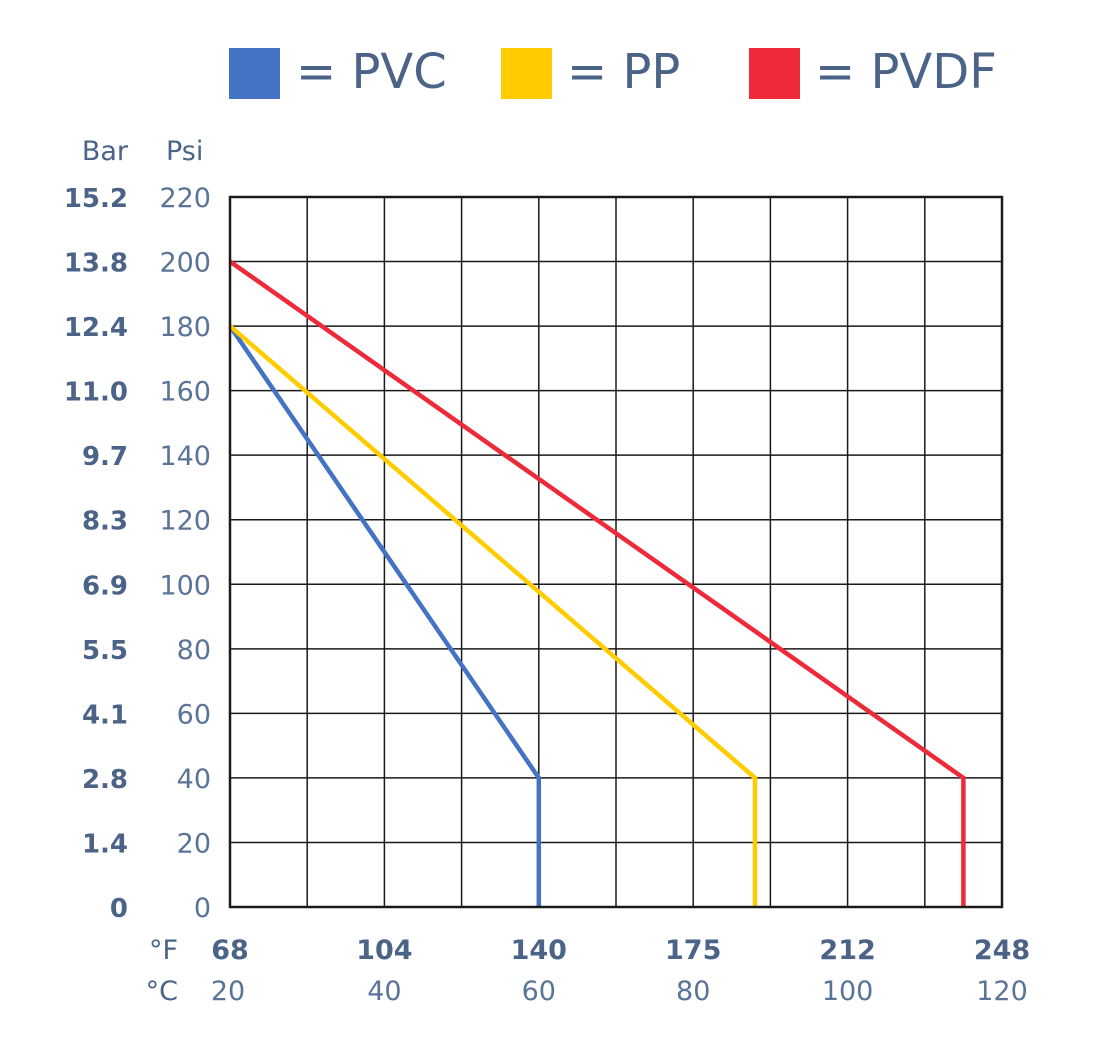  What do you see at coordinates (105, 780) in the screenshot?
I see `bar-tick-label: 2.8` at bounding box center [105, 780].